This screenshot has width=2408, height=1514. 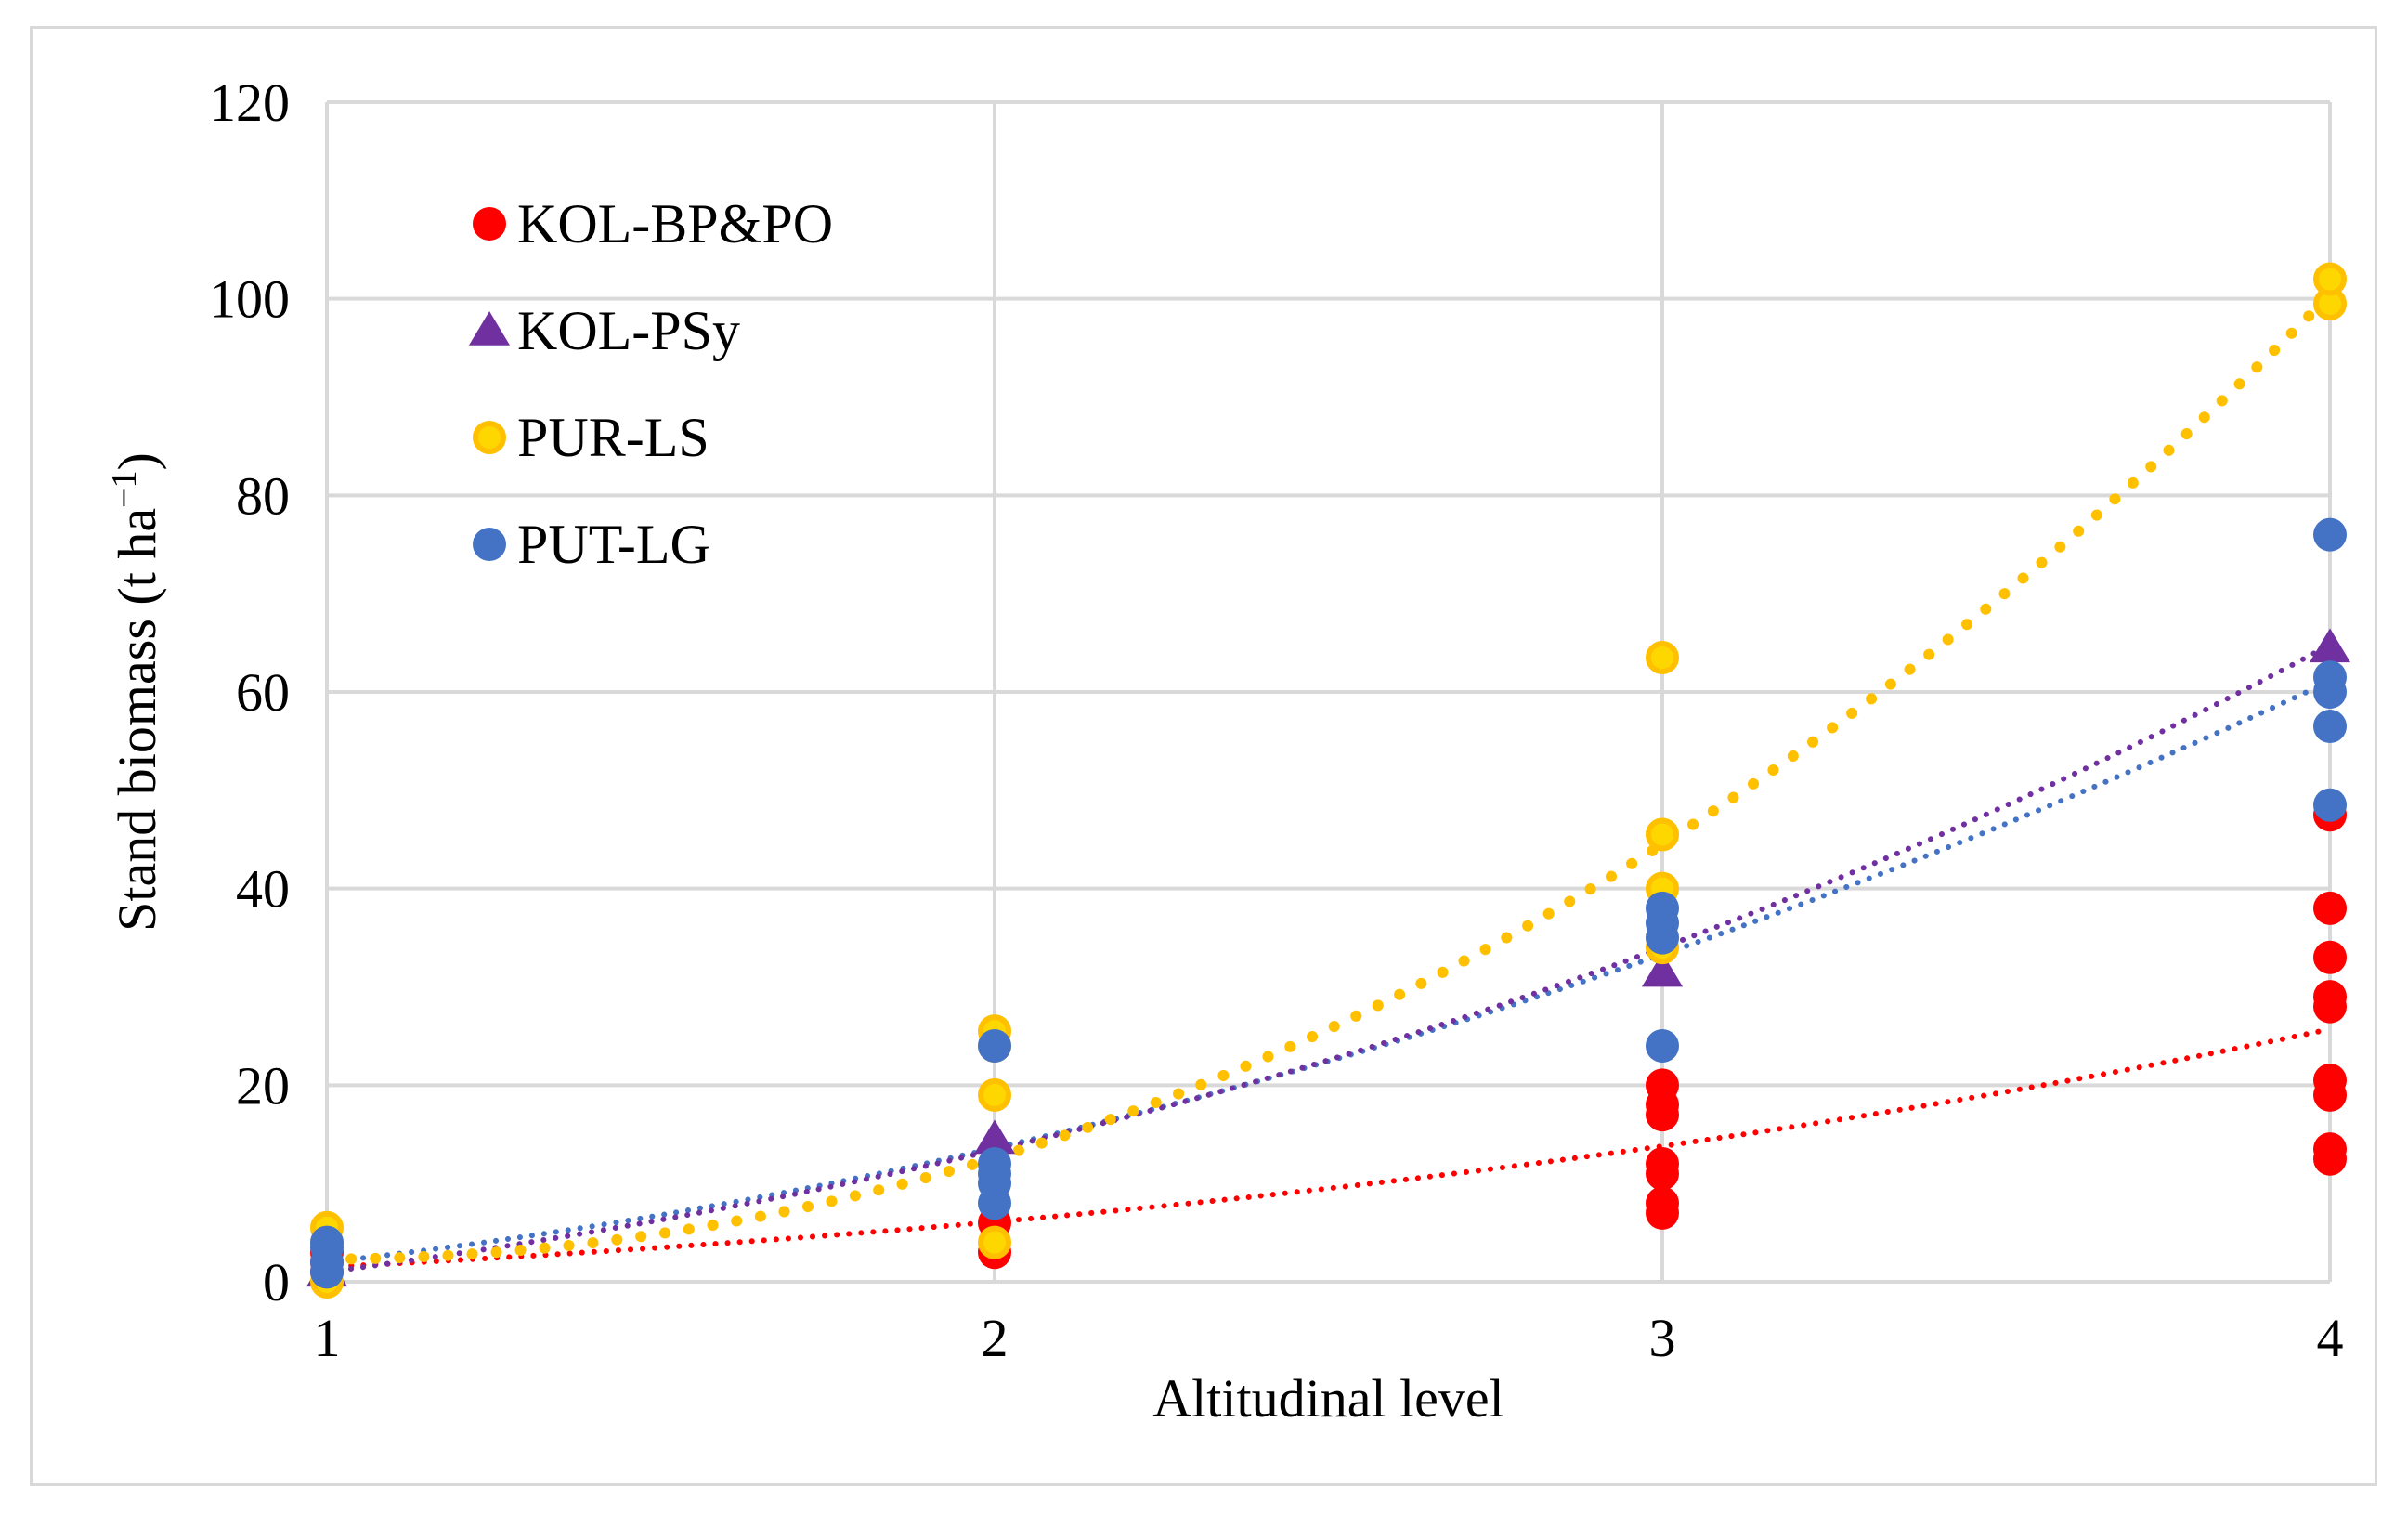 I want to click on y-axis-title: Stand biomass (t ha−1), so click(x=136, y=692).